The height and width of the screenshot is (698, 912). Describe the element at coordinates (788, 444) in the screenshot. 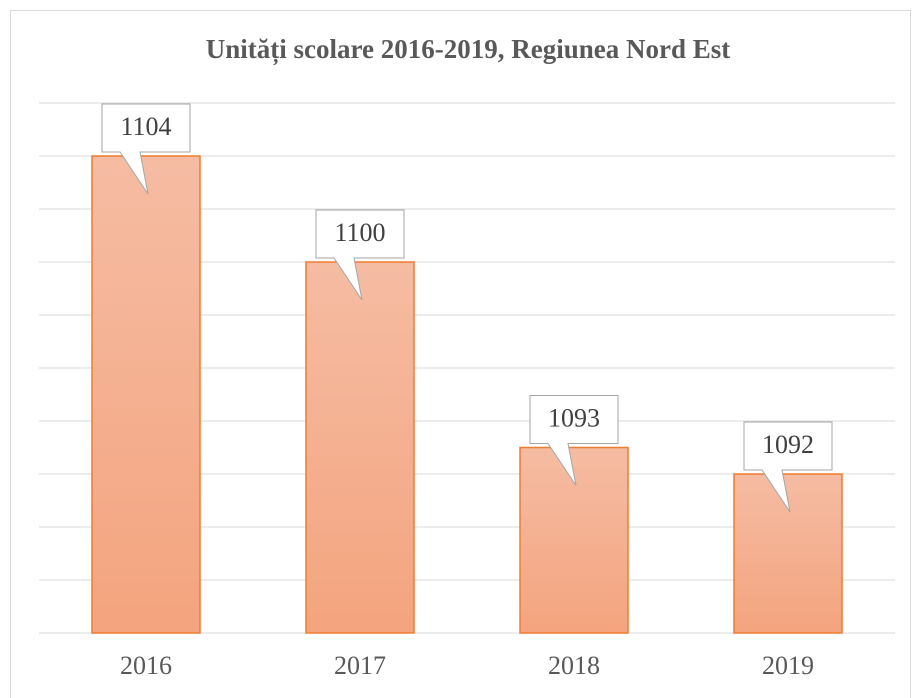

I see `data-label: 1092` at that location.